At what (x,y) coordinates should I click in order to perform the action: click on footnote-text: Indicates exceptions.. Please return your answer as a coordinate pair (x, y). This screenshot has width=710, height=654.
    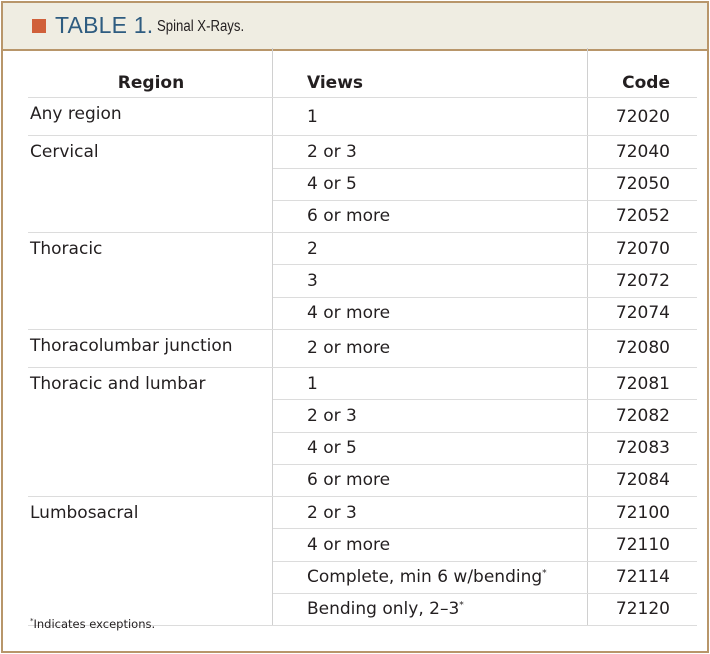
    Looking at the image, I should click on (94, 624).